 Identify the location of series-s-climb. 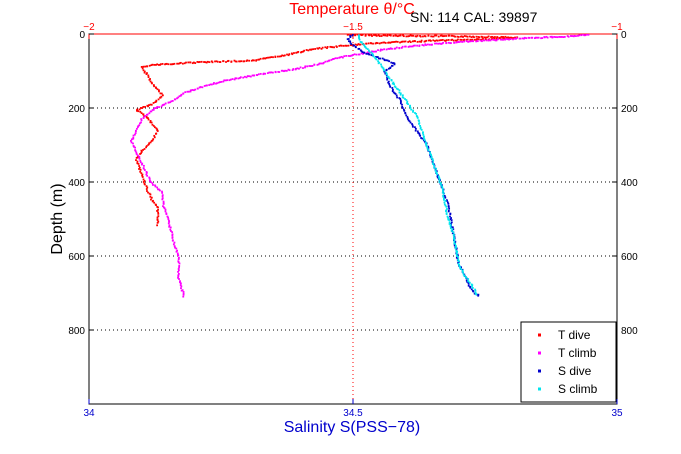
(417, 165).